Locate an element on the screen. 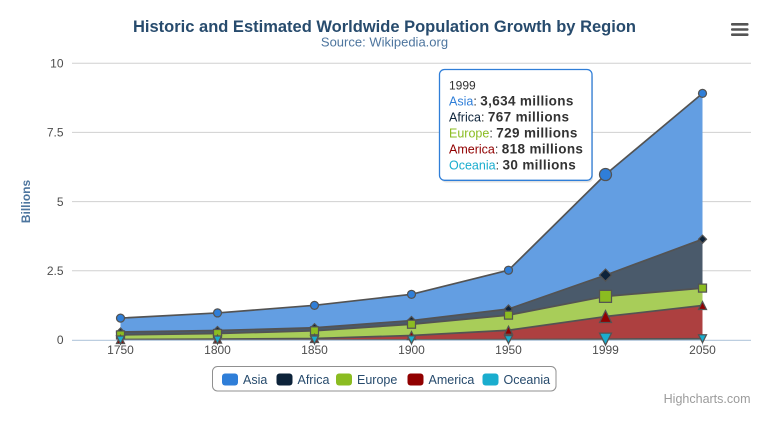 This screenshot has height=421, width=769. svg-text: 1750 is located at coordinates (120, 350).